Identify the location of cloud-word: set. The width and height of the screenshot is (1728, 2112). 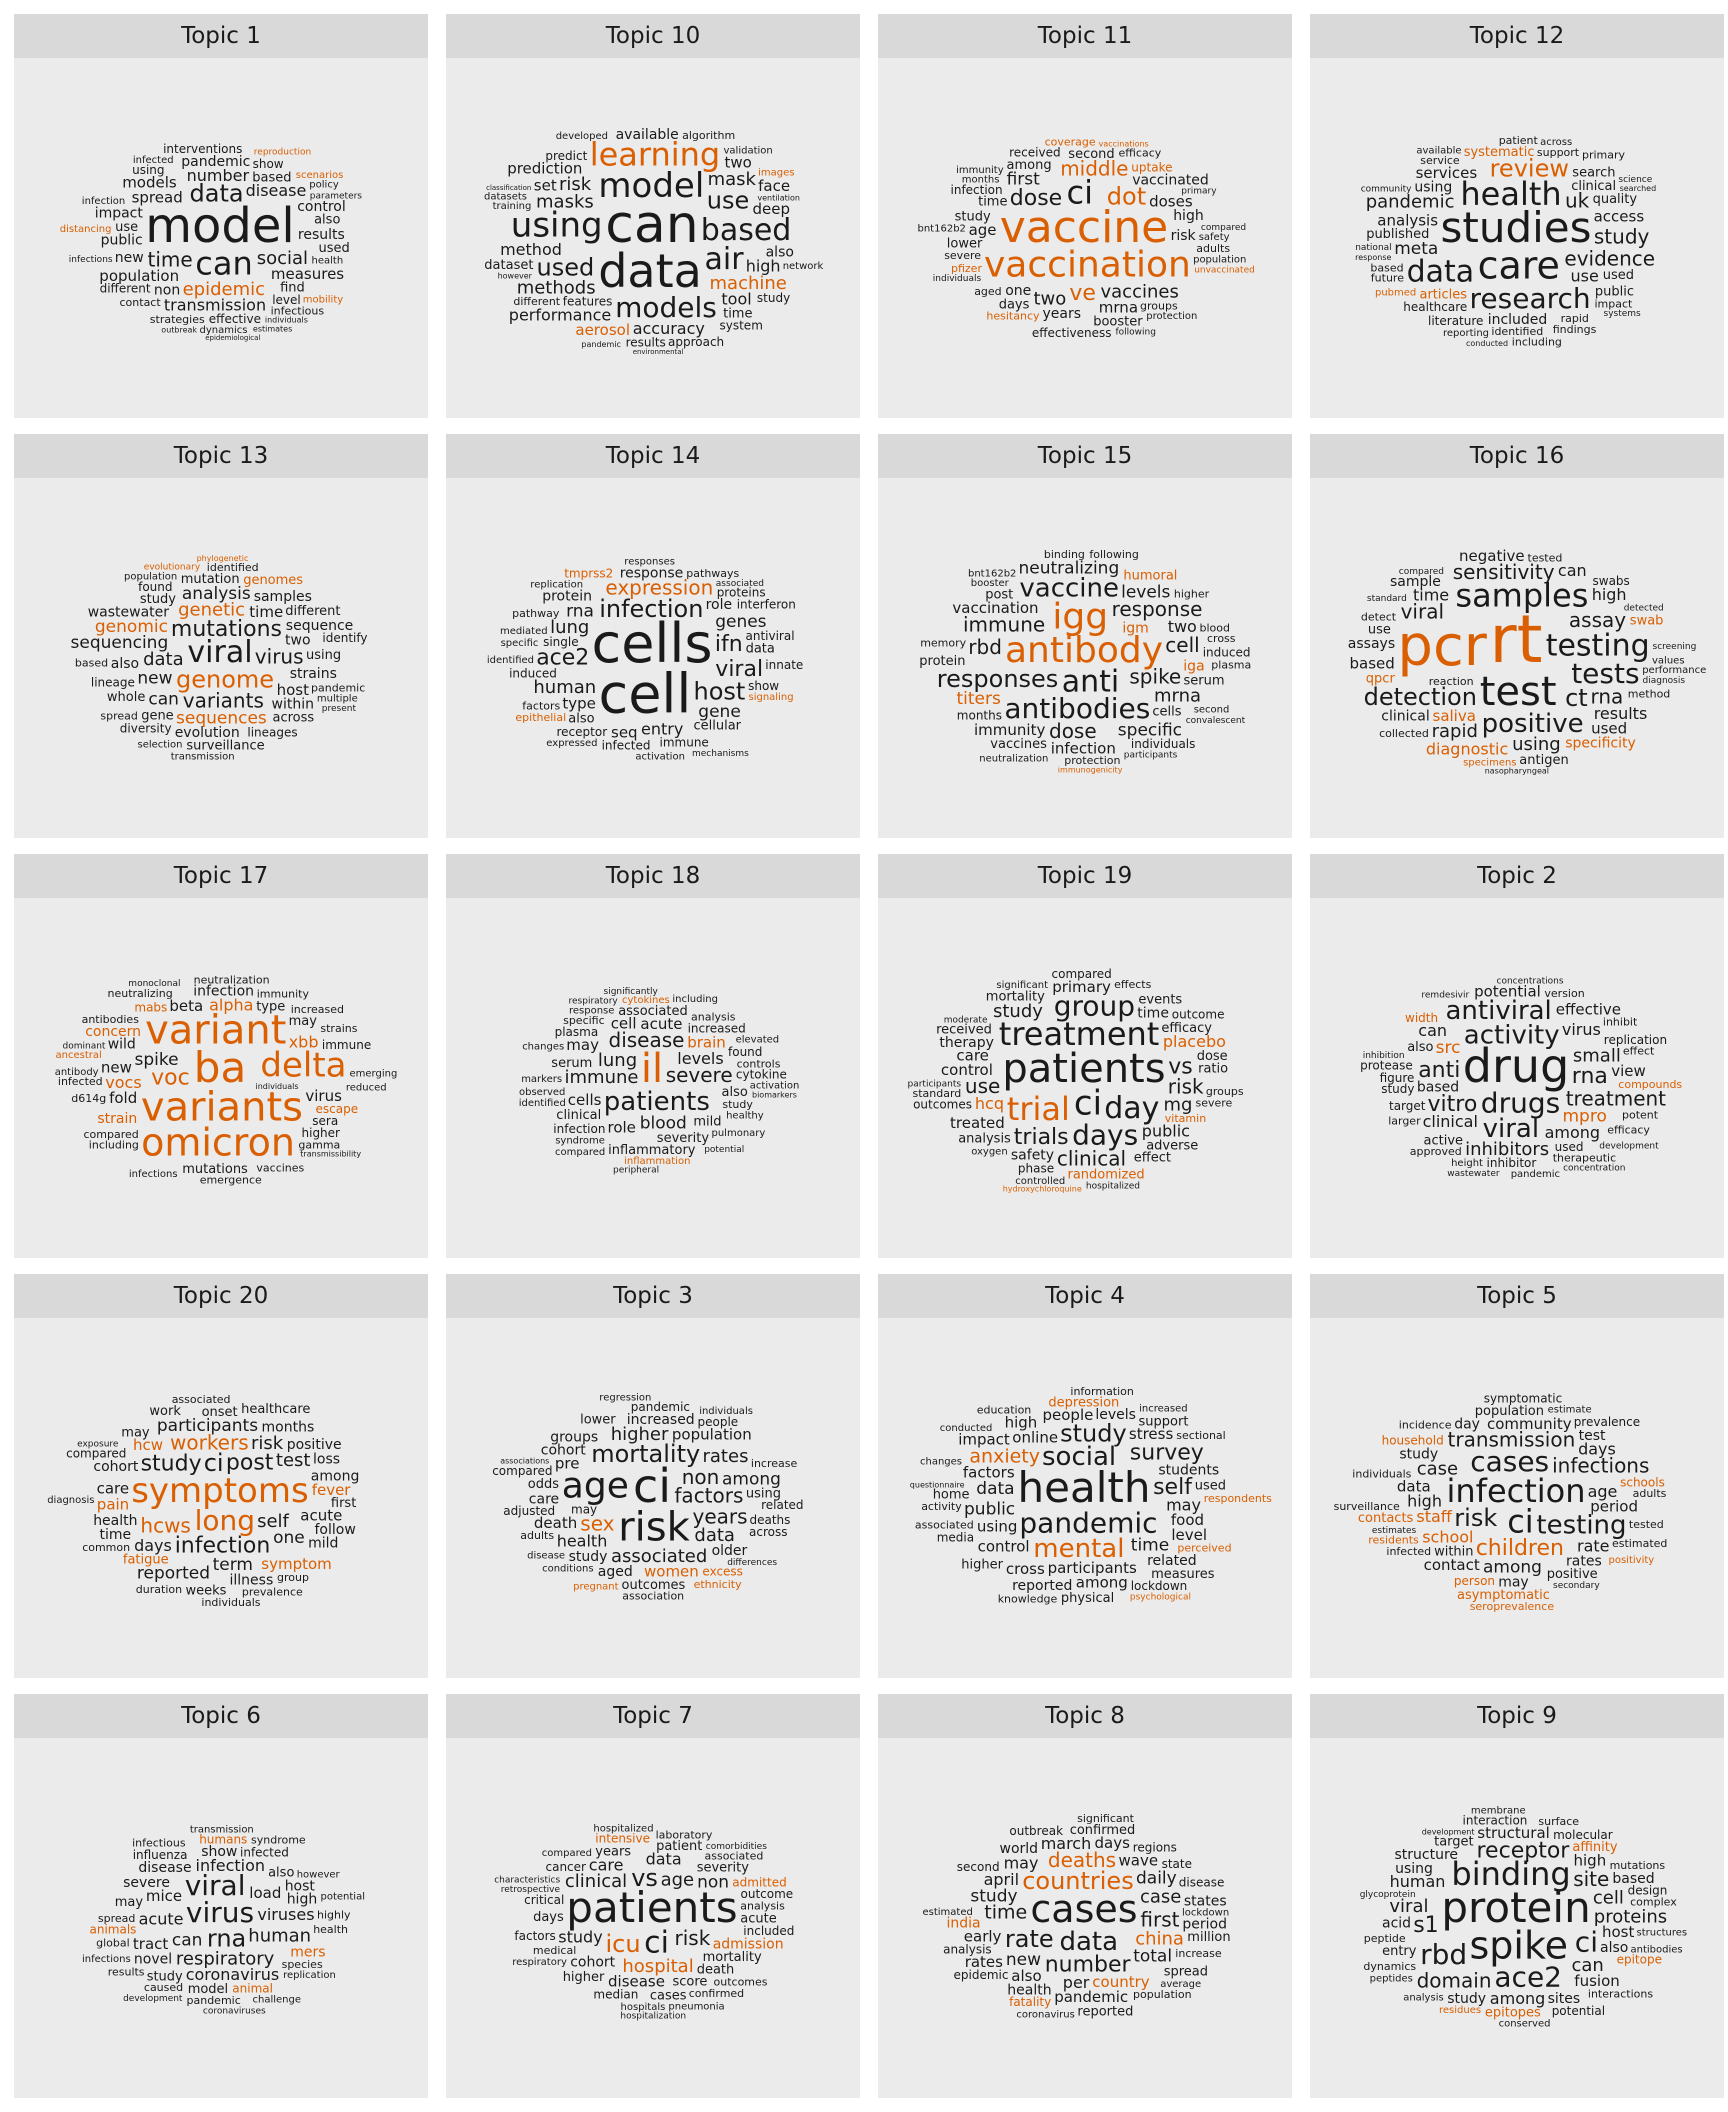
(545, 185).